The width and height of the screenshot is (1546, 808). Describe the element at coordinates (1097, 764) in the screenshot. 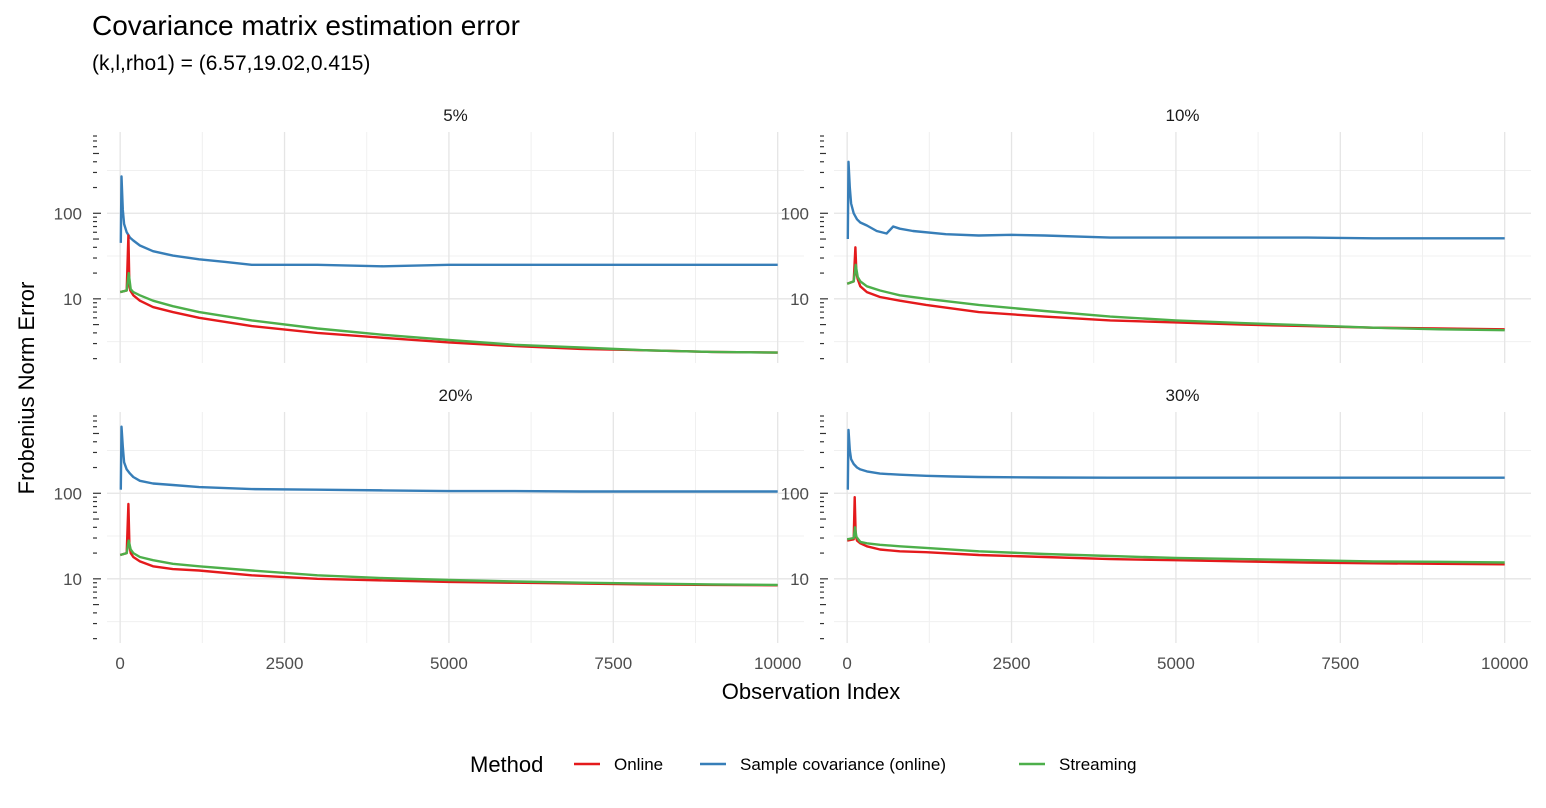

I see `legend-label: Streaming` at that location.